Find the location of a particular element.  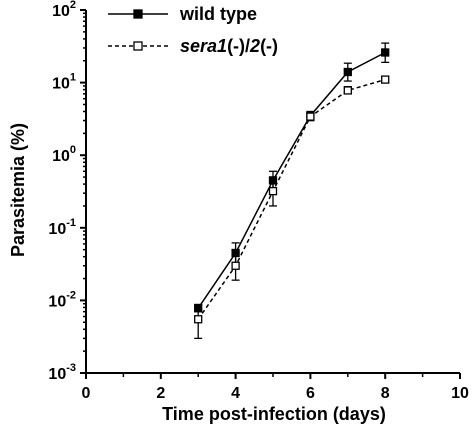

y-tick-label: 10⁻³ is located at coordinates (62, 372).